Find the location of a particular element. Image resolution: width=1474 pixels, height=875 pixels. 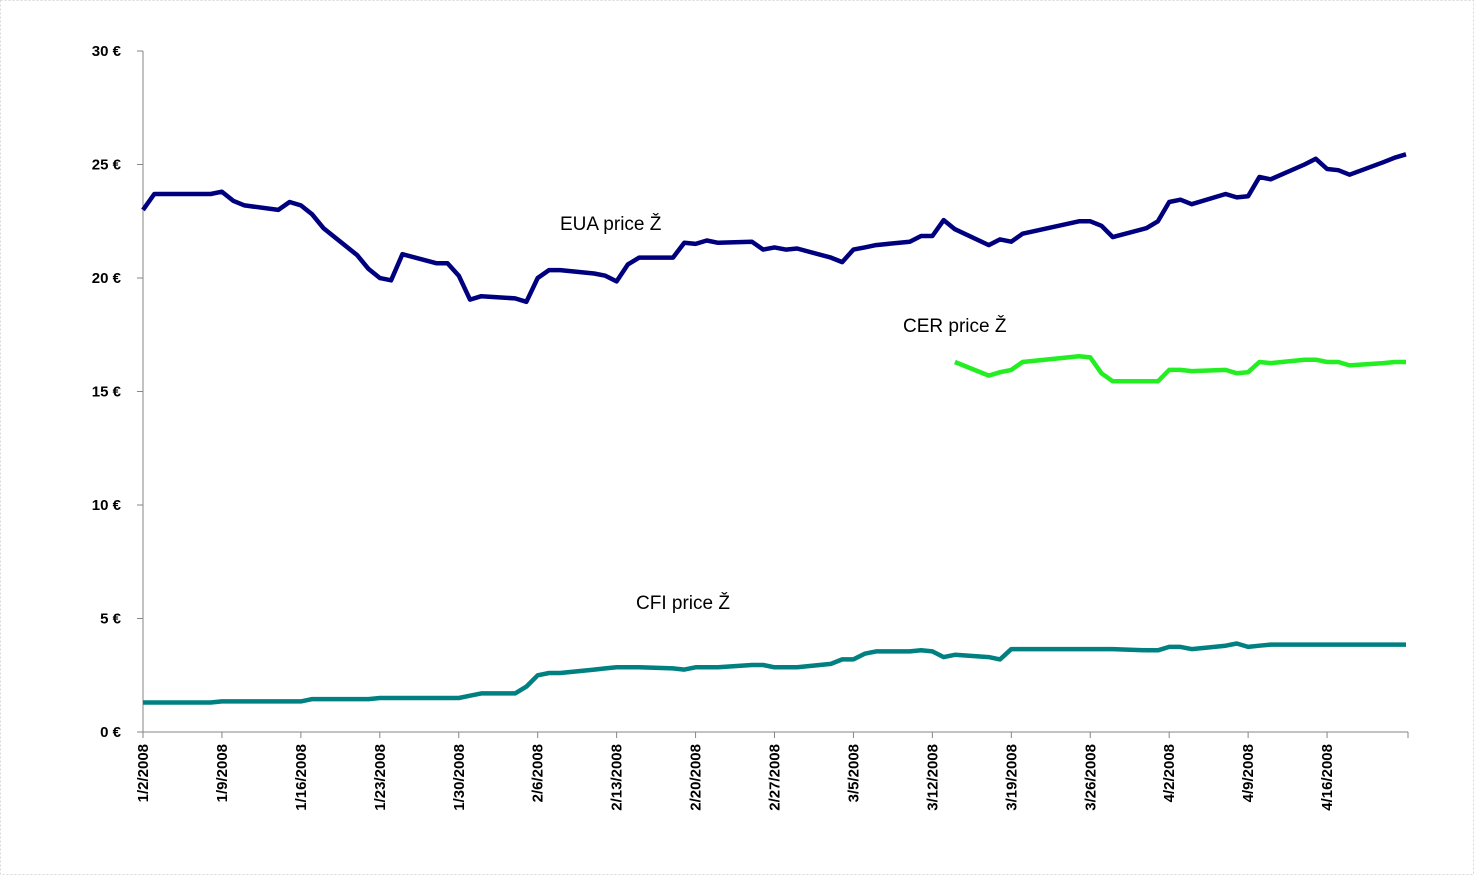

x-tick-label: 2/6/2008 is located at coordinates (538, 773).